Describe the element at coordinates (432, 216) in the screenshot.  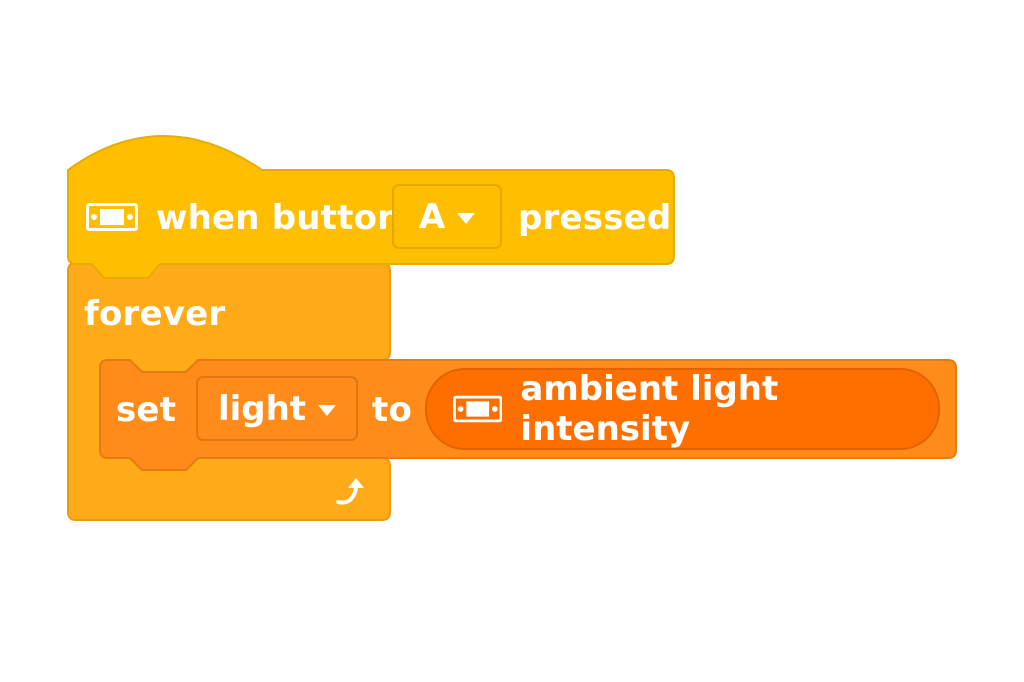
I see `button-select-value: A` at that location.